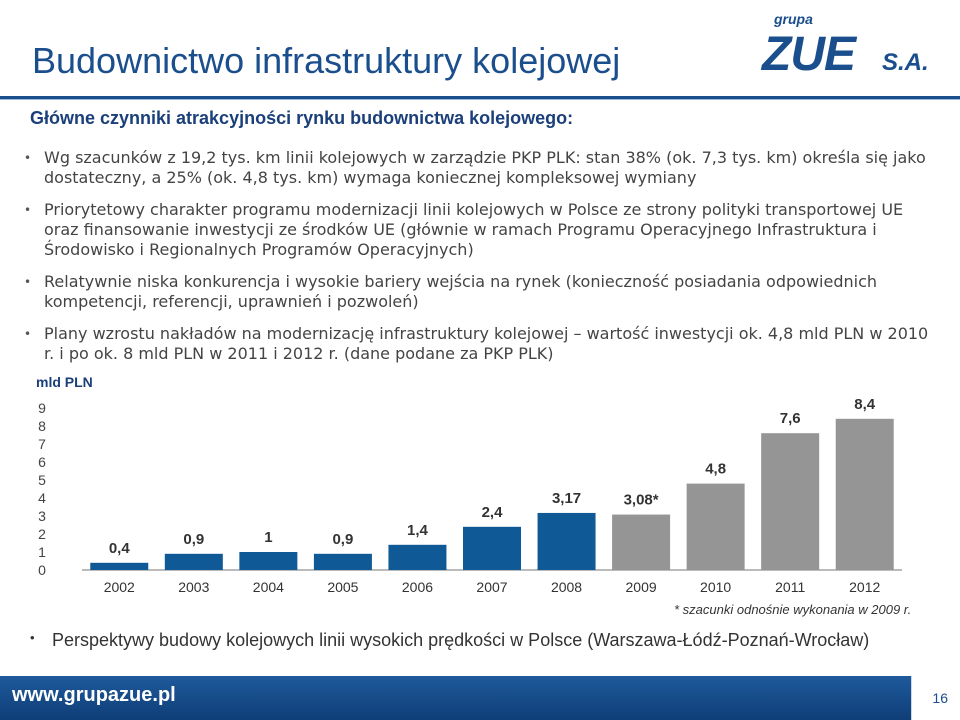  I want to click on x-tick-label: 2006, so click(417, 587).